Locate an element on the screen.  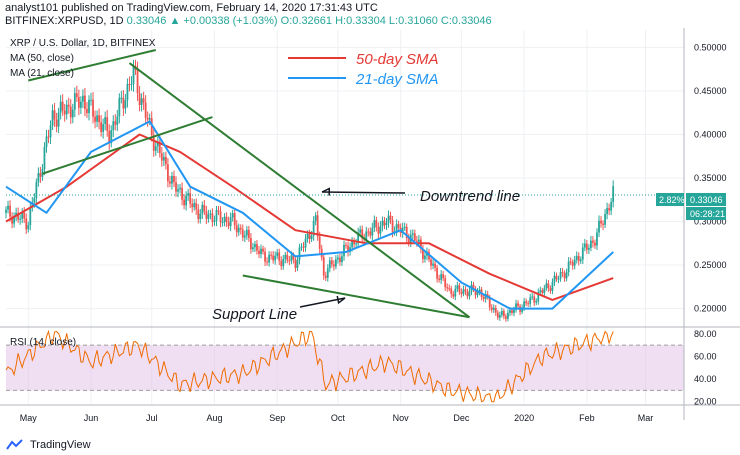
last-price-label: 0.33046 is located at coordinates (706, 200).